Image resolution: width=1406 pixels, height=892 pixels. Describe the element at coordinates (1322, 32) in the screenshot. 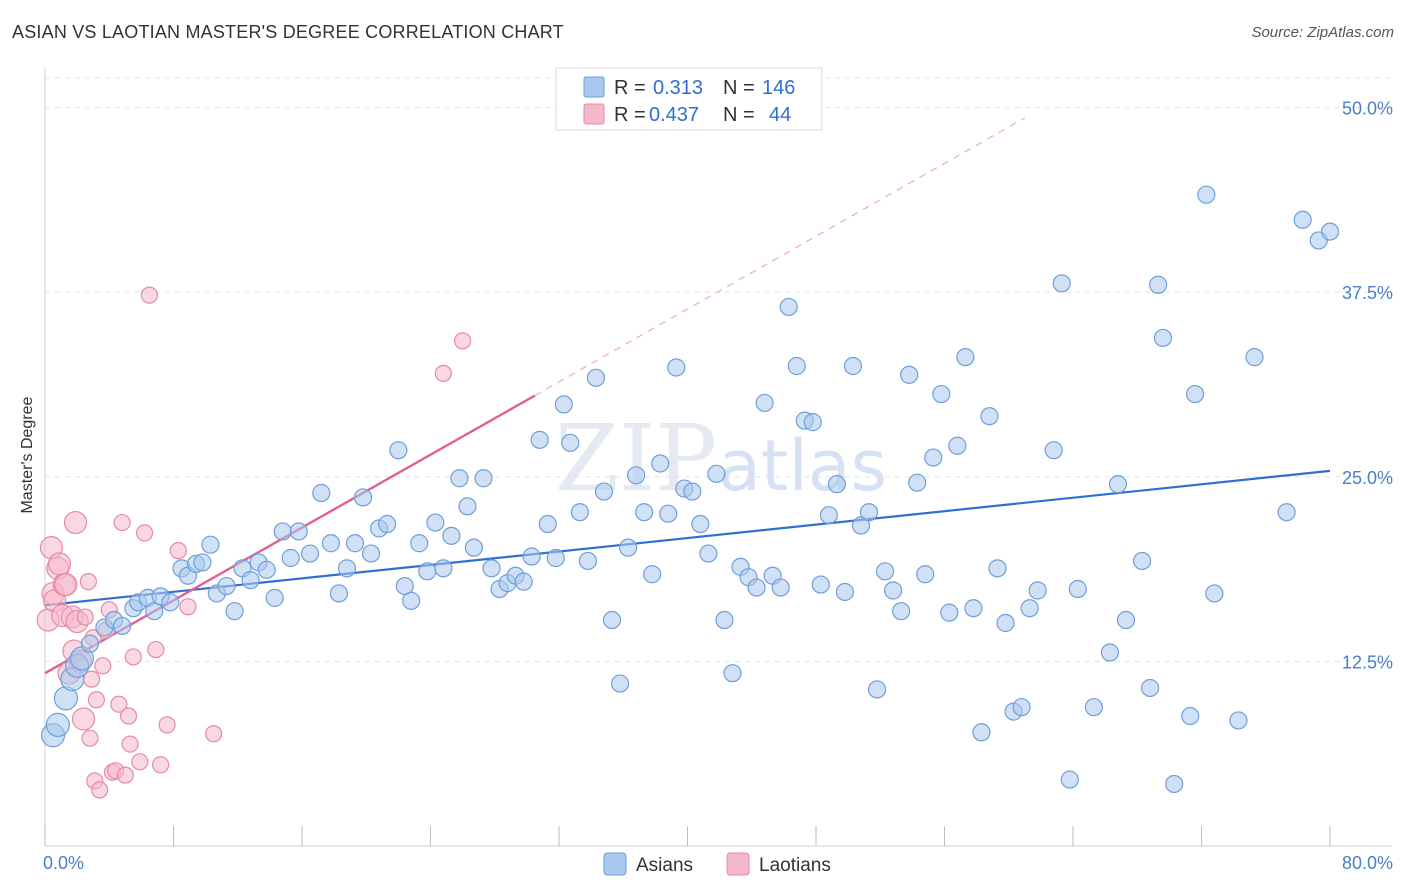

I see `source-label: Source: ZipAtlas.com` at that location.